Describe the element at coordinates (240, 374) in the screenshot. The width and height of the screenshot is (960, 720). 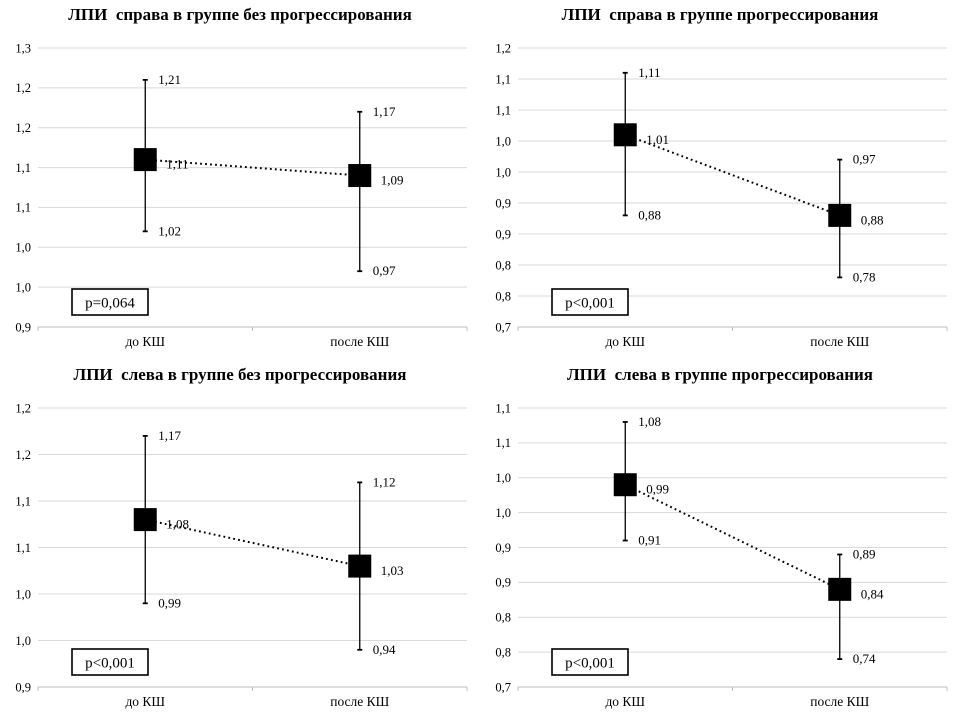
I see `chart-title: ЛПИ слева в группе без прогрессирования` at that location.